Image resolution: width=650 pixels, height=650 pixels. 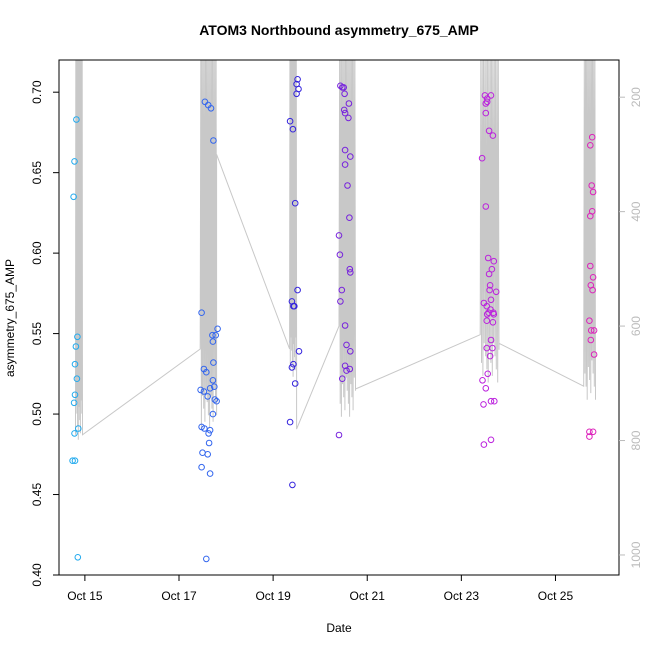 What do you see at coordinates (37, 575) in the screenshot?
I see `y-tick-label: 0.40` at bounding box center [37, 575].